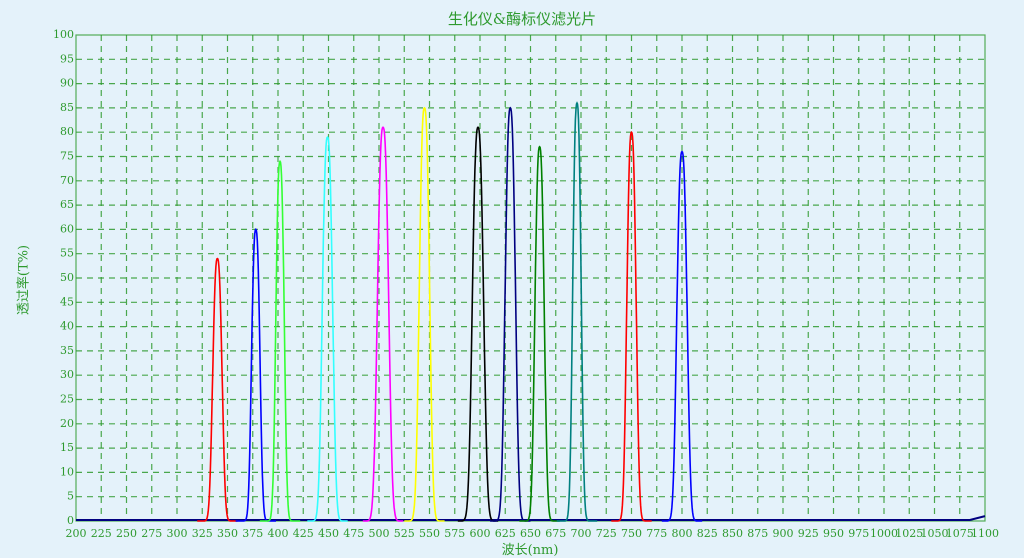  Describe the element at coordinates (480, 533) in the screenshot. I see `x-tick-label: 600` at that location.